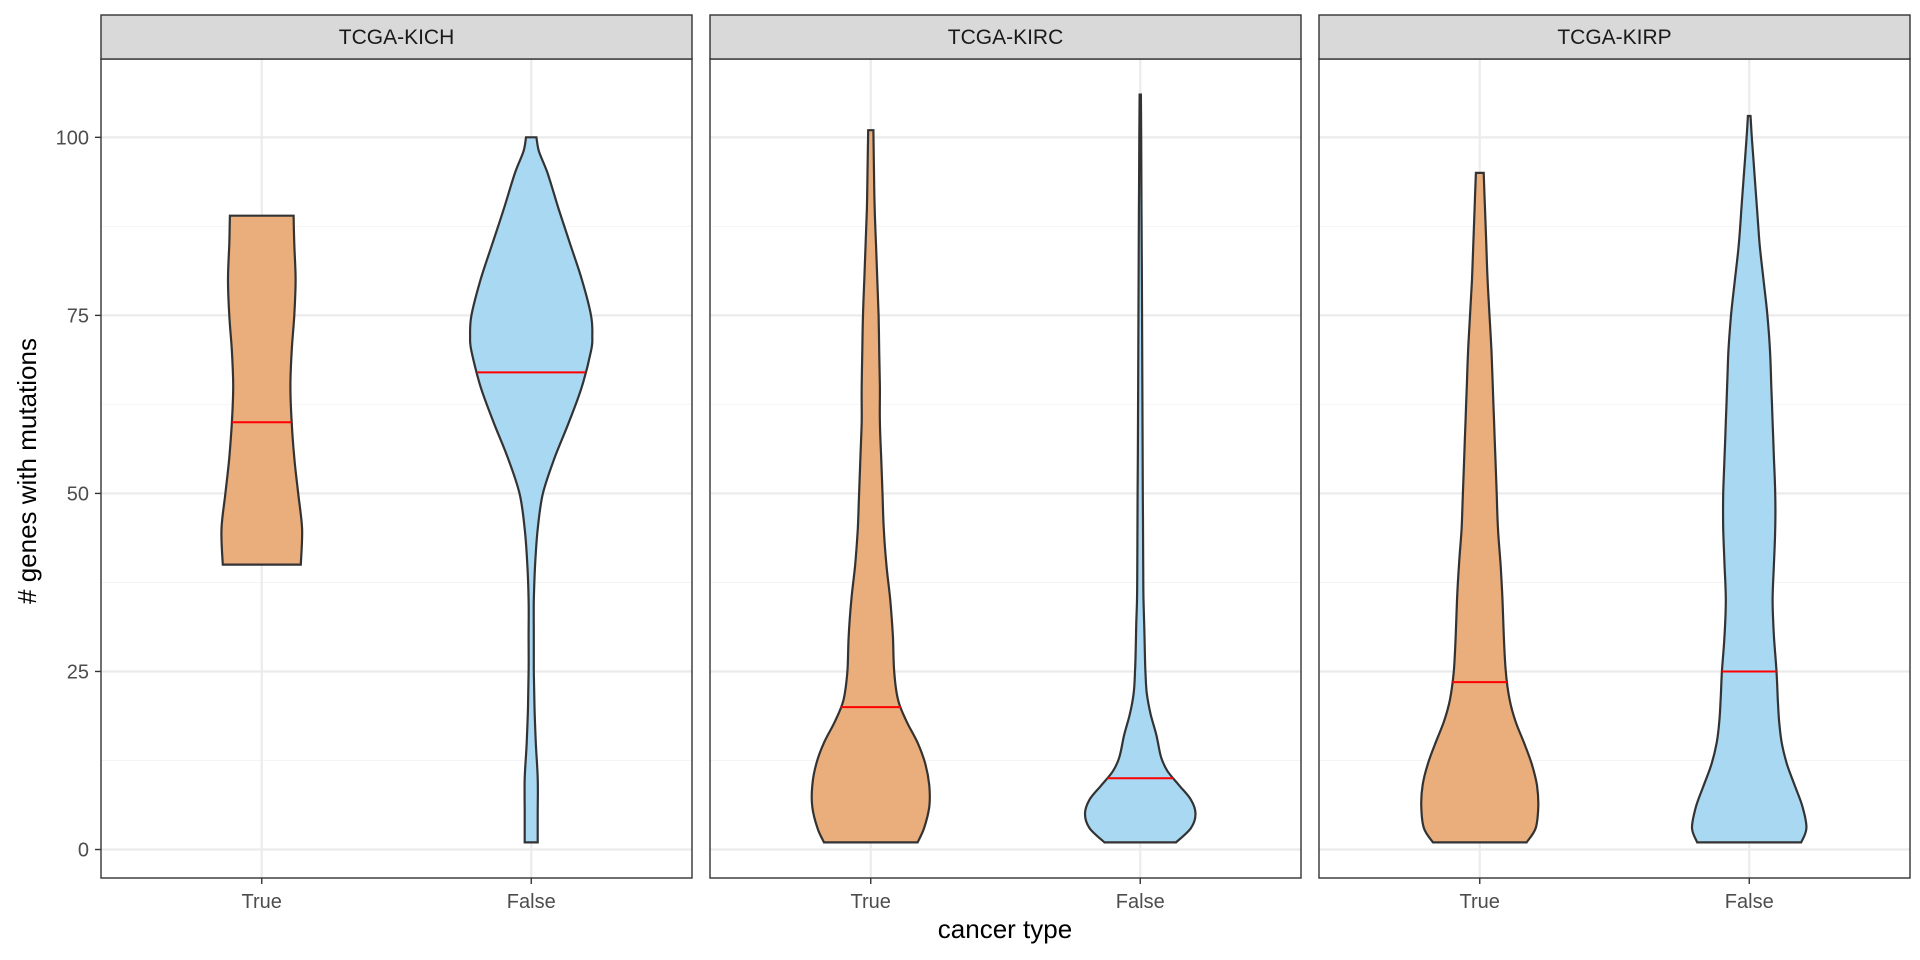 The height and width of the screenshot is (960, 1920). I want to click on y-axis: 0 25 50 75 100, so click(78, 494).